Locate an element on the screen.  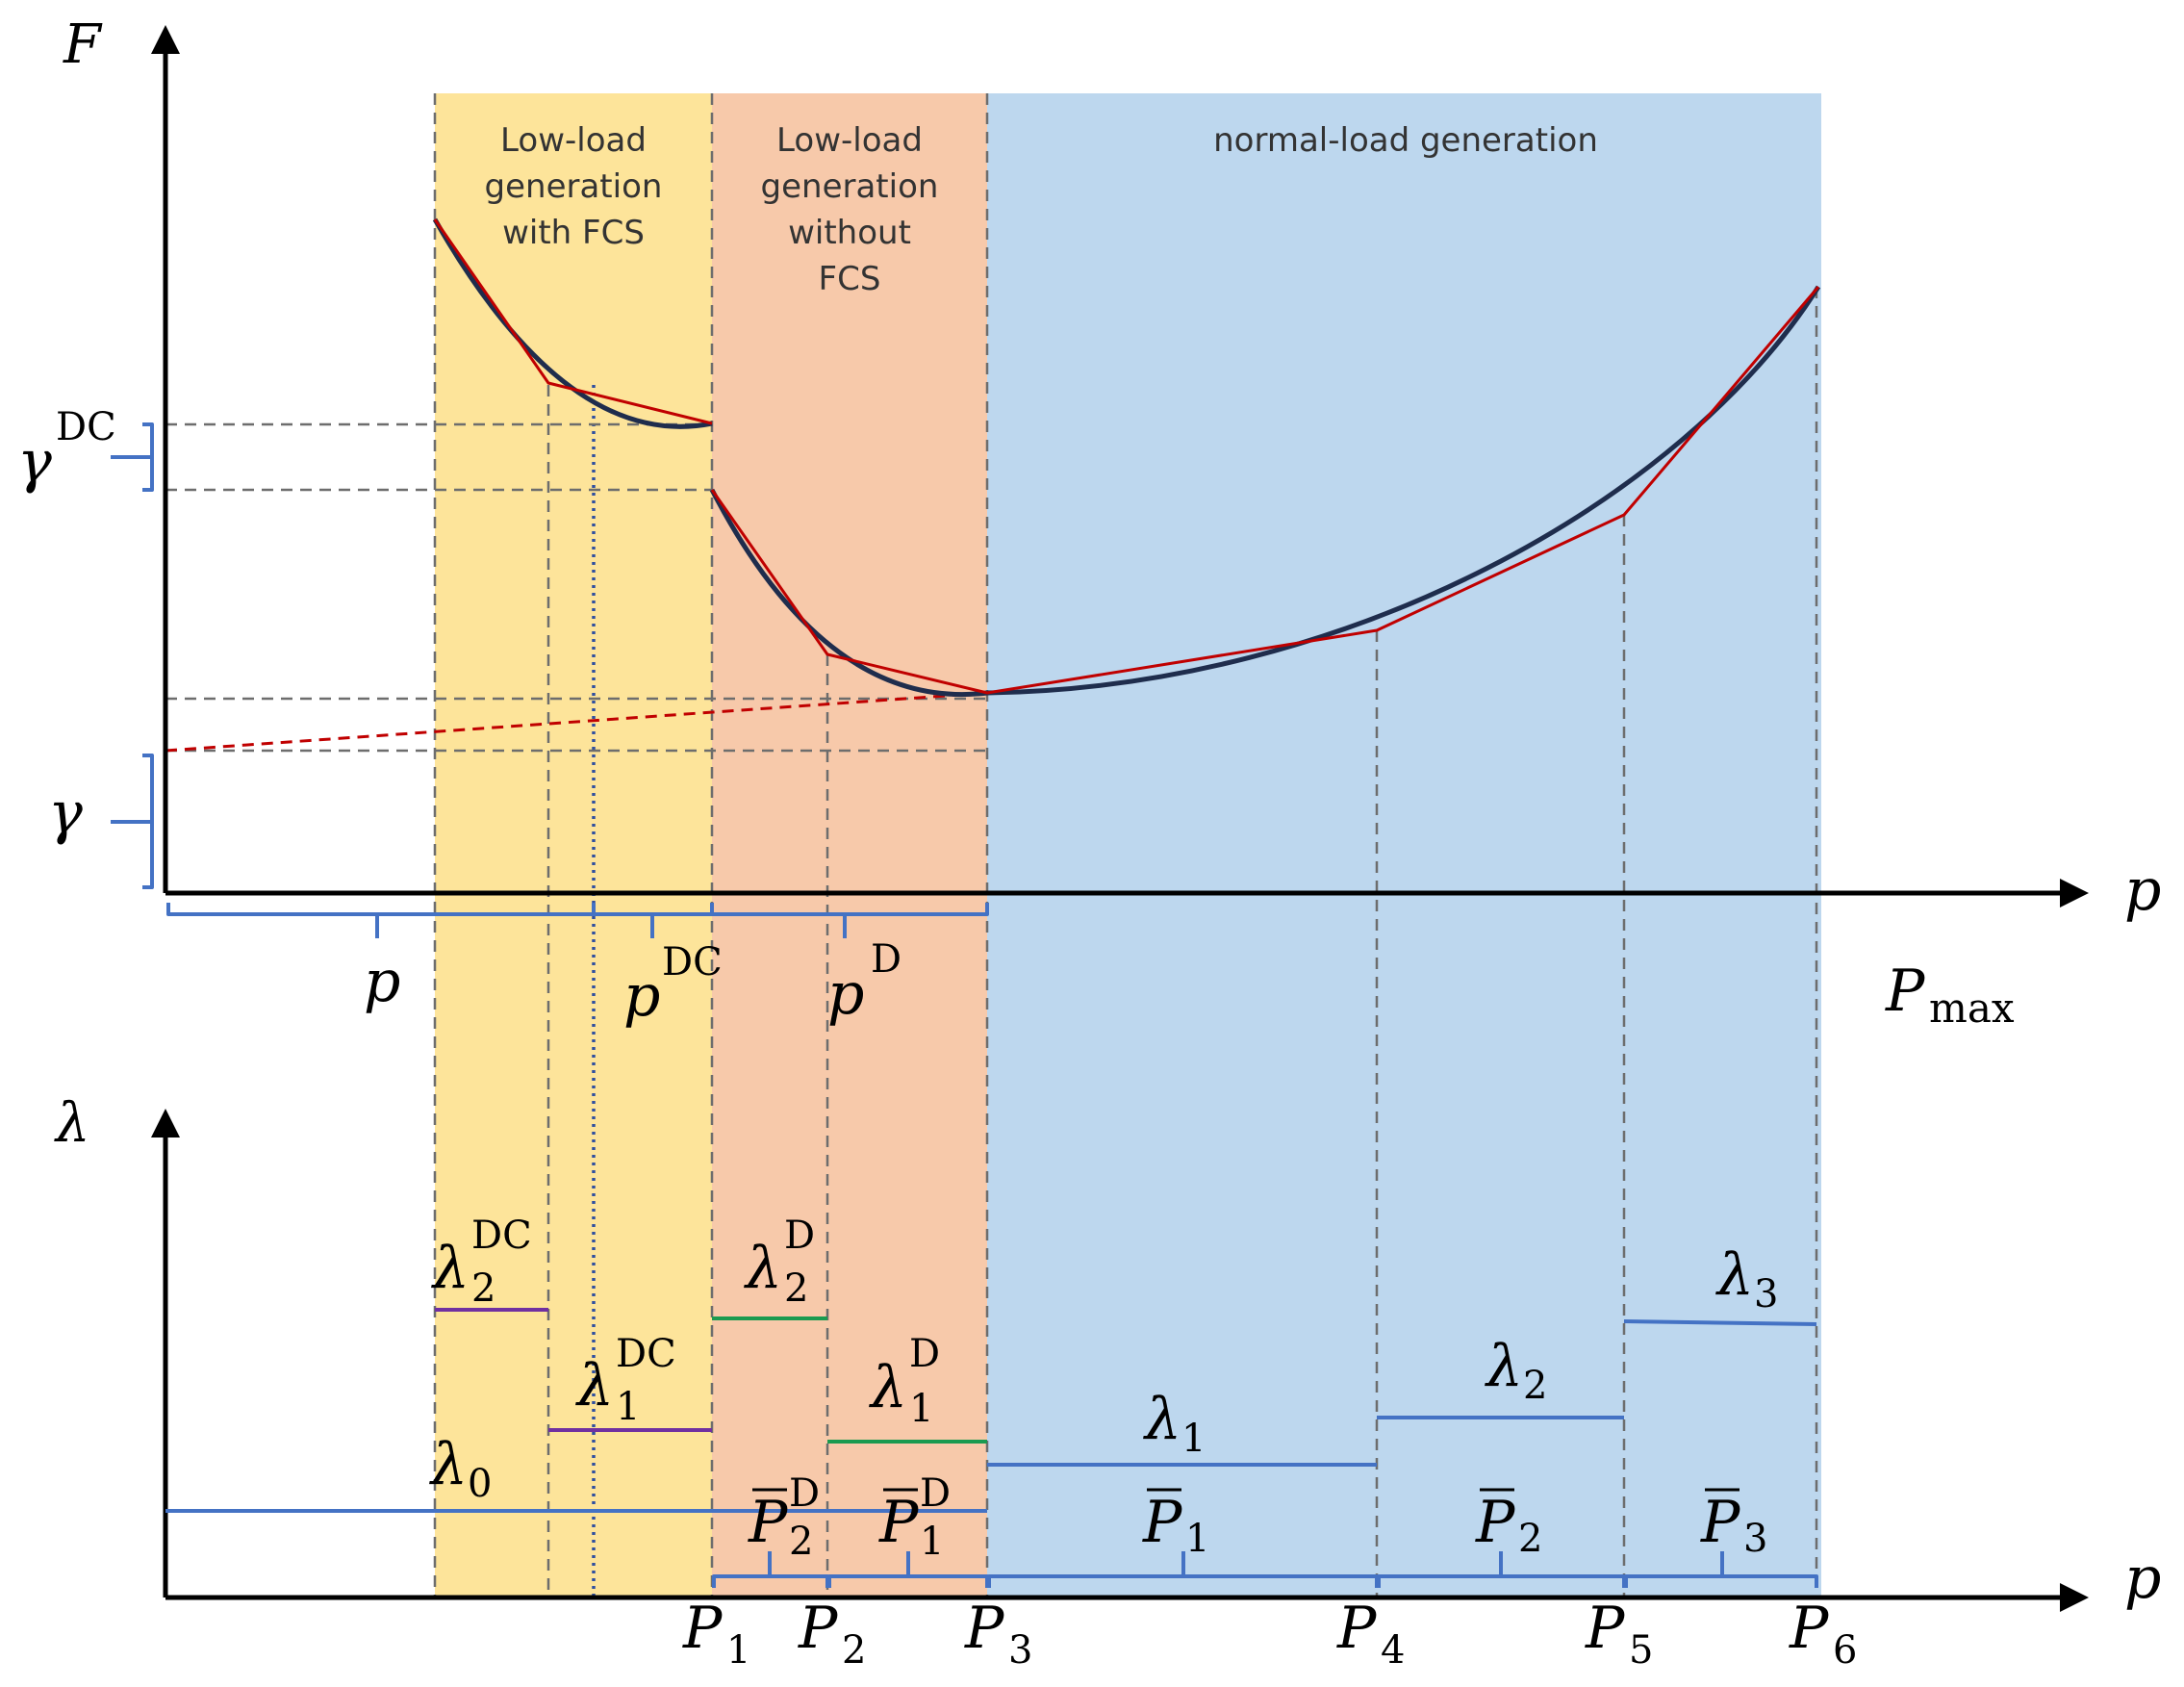
label-pbar1-d: P D 1 is located at coordinates (915, 1518).